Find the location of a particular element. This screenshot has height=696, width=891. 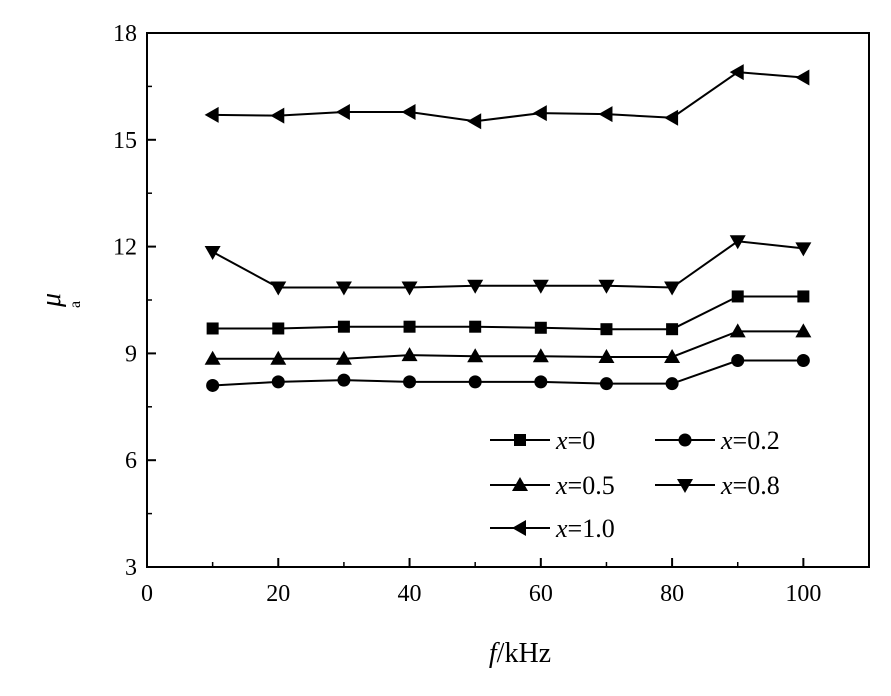

x-tick-label: 100 is located at coordinates (803, 594).